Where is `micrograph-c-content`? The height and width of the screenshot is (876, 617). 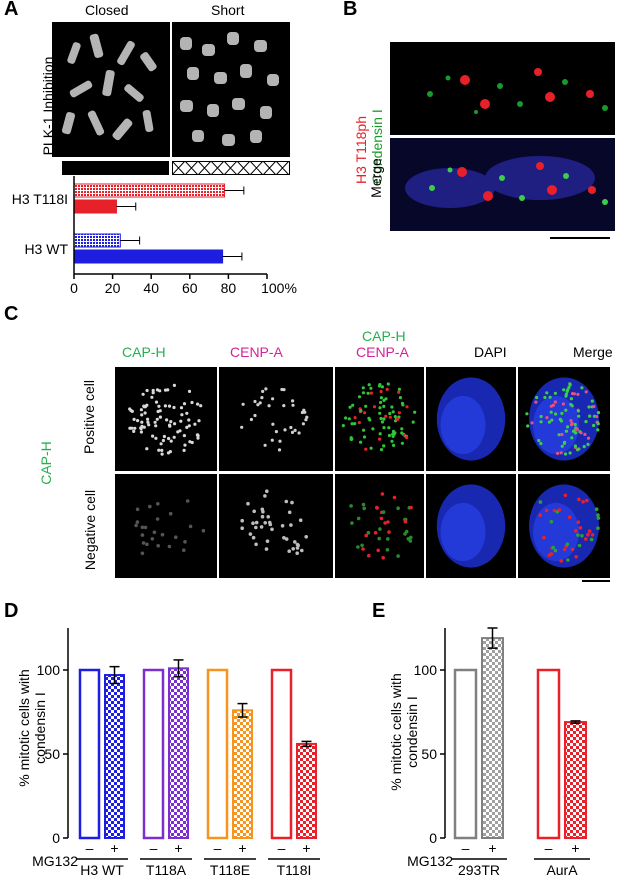
micrograph-c-content is located at coordinates (563, 419).